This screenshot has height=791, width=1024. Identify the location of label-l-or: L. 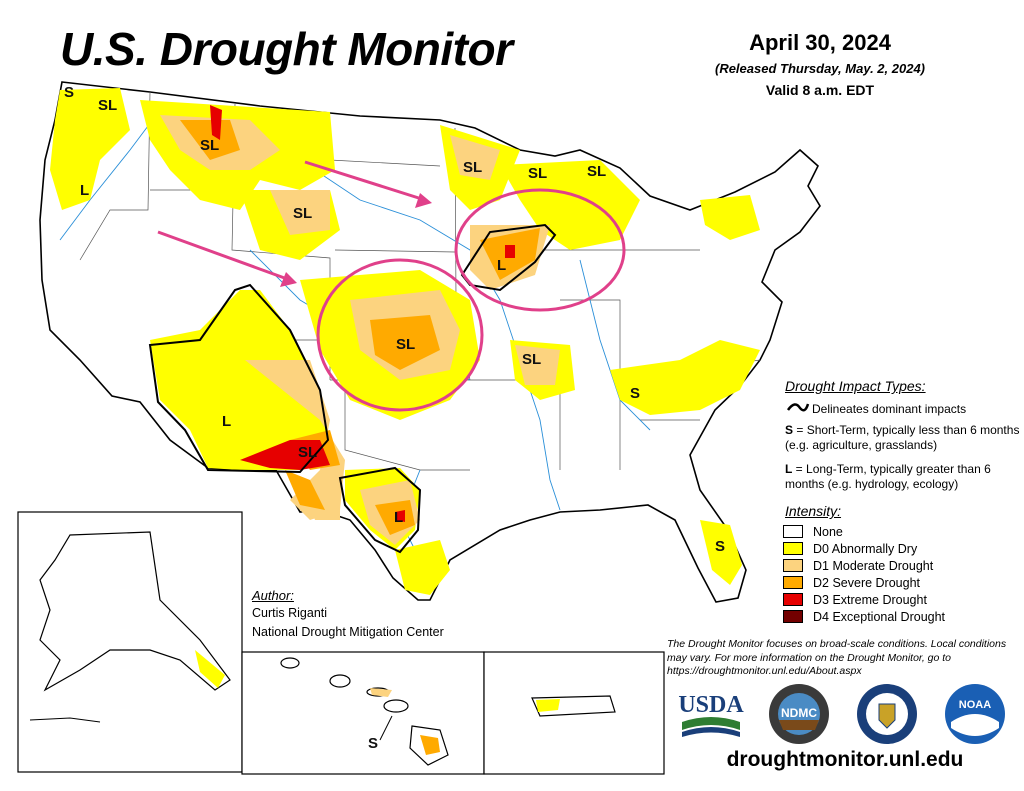
(84, 190).